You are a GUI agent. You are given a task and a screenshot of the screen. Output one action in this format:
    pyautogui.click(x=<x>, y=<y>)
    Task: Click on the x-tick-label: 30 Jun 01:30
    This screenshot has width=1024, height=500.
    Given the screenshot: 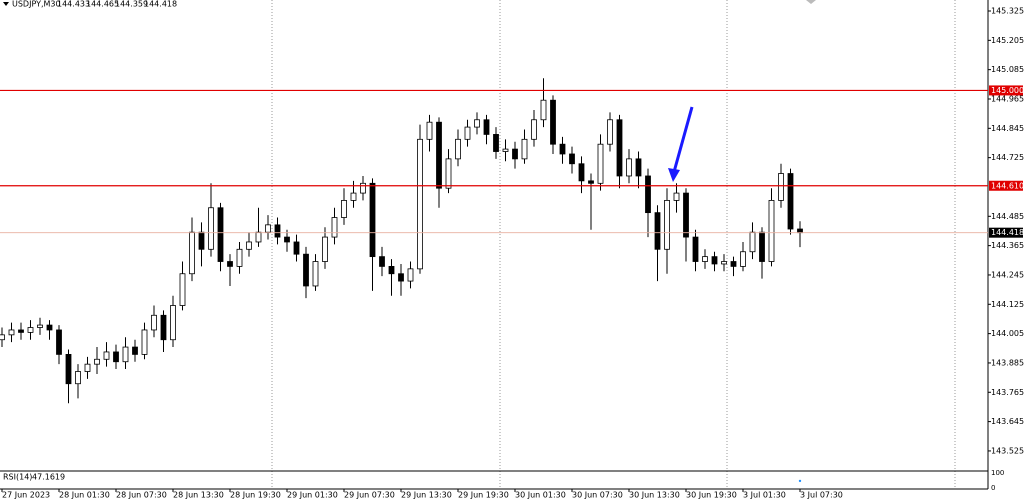 What is the action you would take?
    pyautogui.click(x=540, y=495)
    